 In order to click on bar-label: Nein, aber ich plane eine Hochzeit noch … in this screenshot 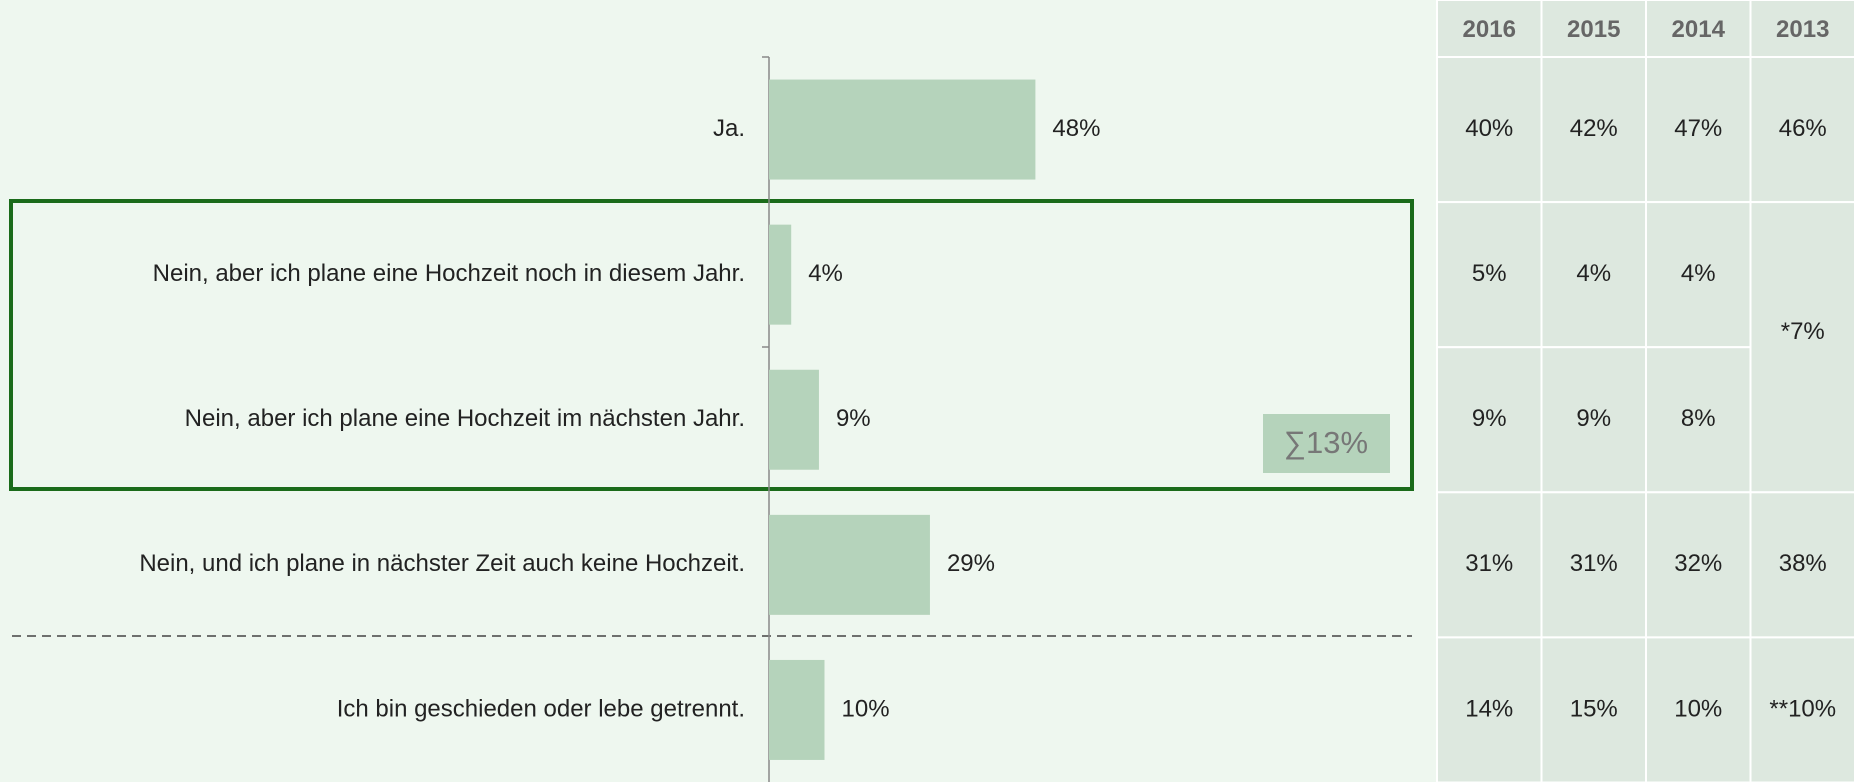, I will do `click(449, 273)`.